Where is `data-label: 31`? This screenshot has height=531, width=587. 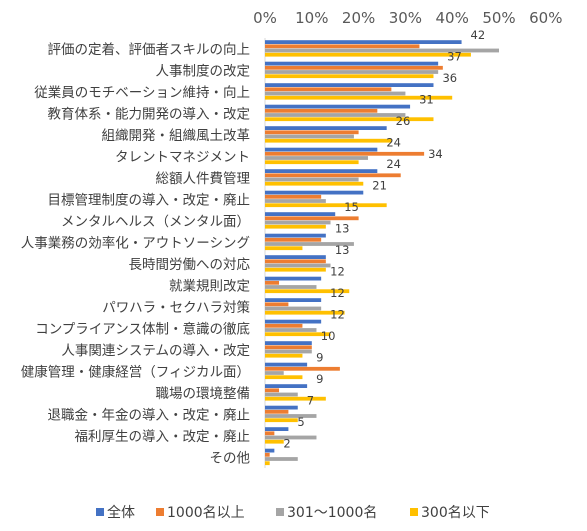 data-label: 31 is located at coordinates (426, 100).